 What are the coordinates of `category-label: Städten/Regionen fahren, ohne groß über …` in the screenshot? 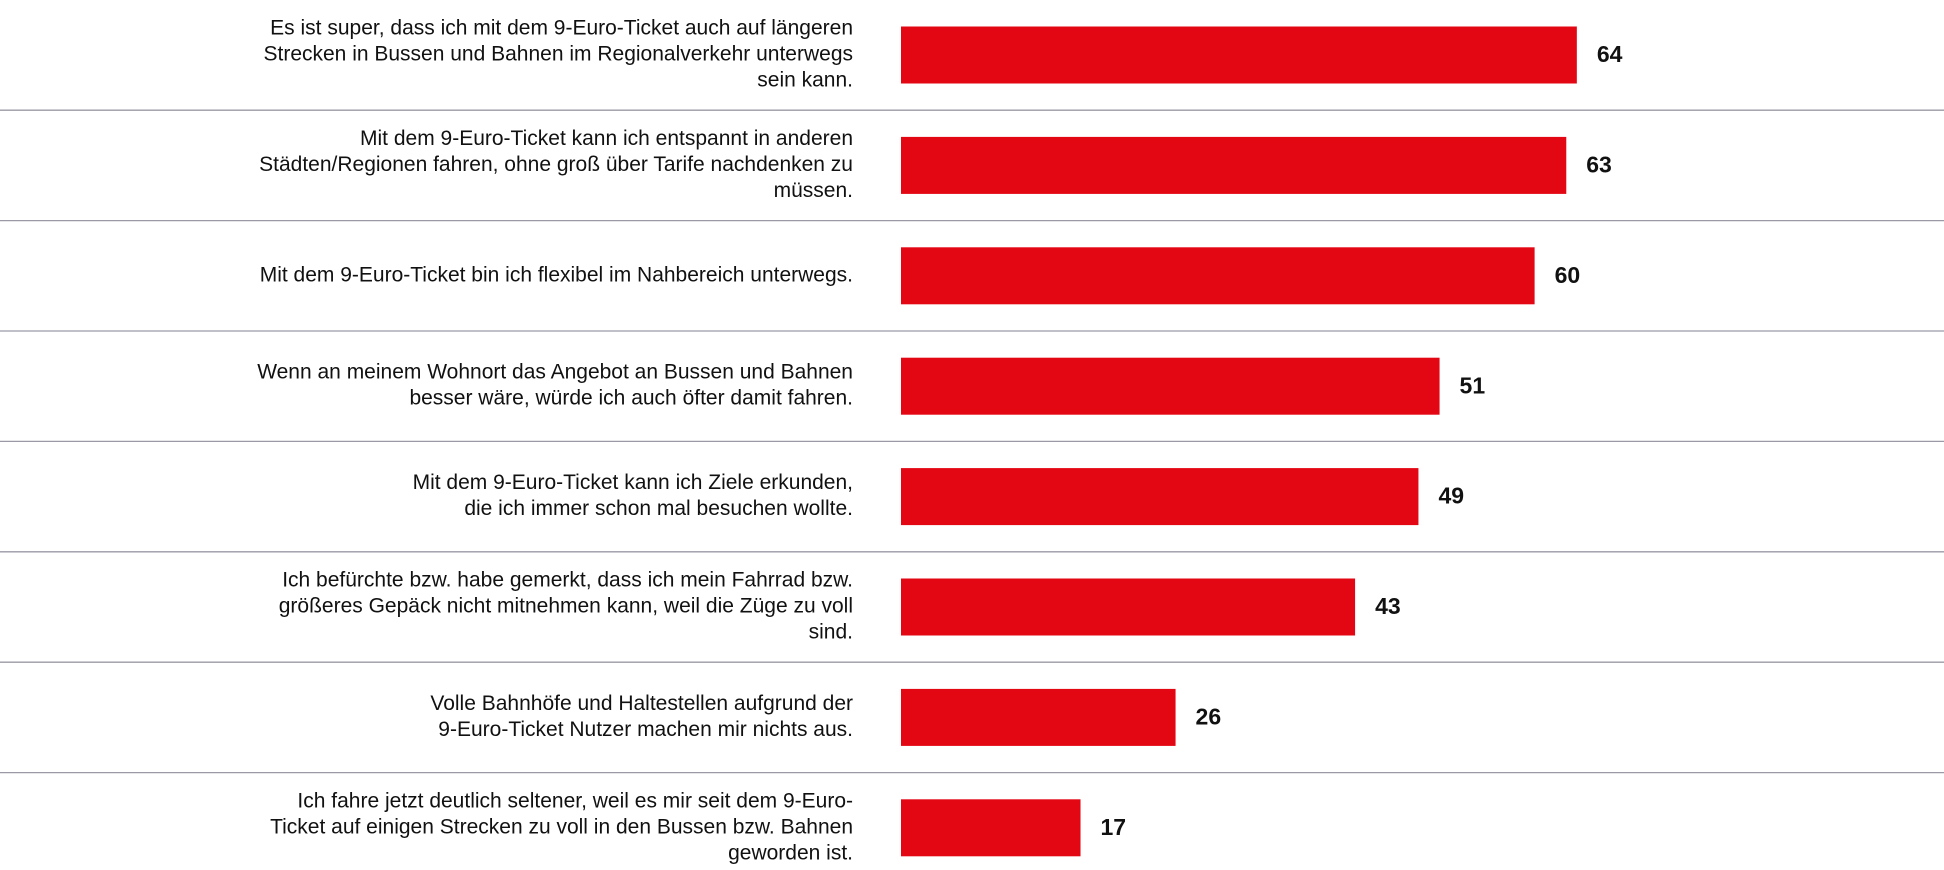 It's located at (556, 164).